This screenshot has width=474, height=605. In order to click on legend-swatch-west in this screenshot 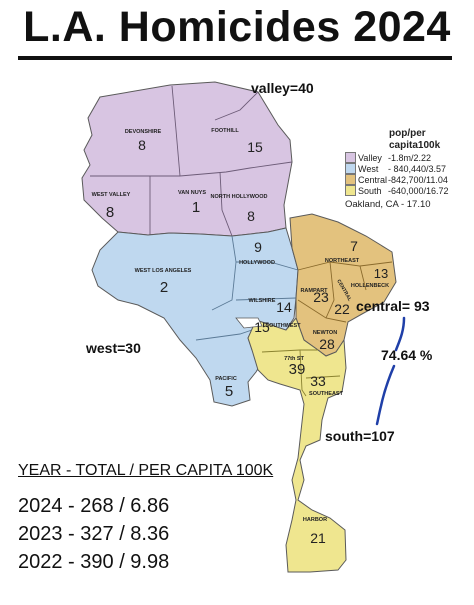, I will do `click(350, 168)`.